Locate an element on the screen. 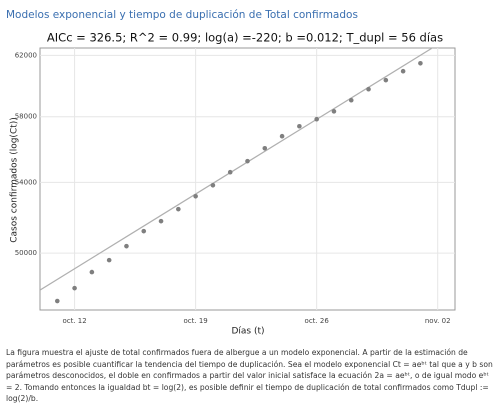 This screenshot has height=405, width=500. y-axis-label: Casos confirmados (log(Ct)) is located at coordinates (15, 180).